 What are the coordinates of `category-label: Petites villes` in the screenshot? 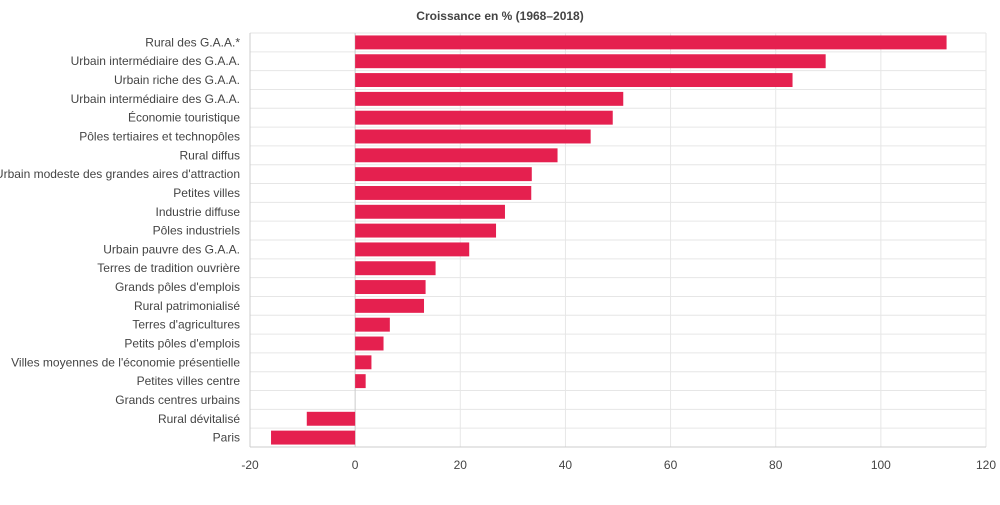 It's located at (206, 193).